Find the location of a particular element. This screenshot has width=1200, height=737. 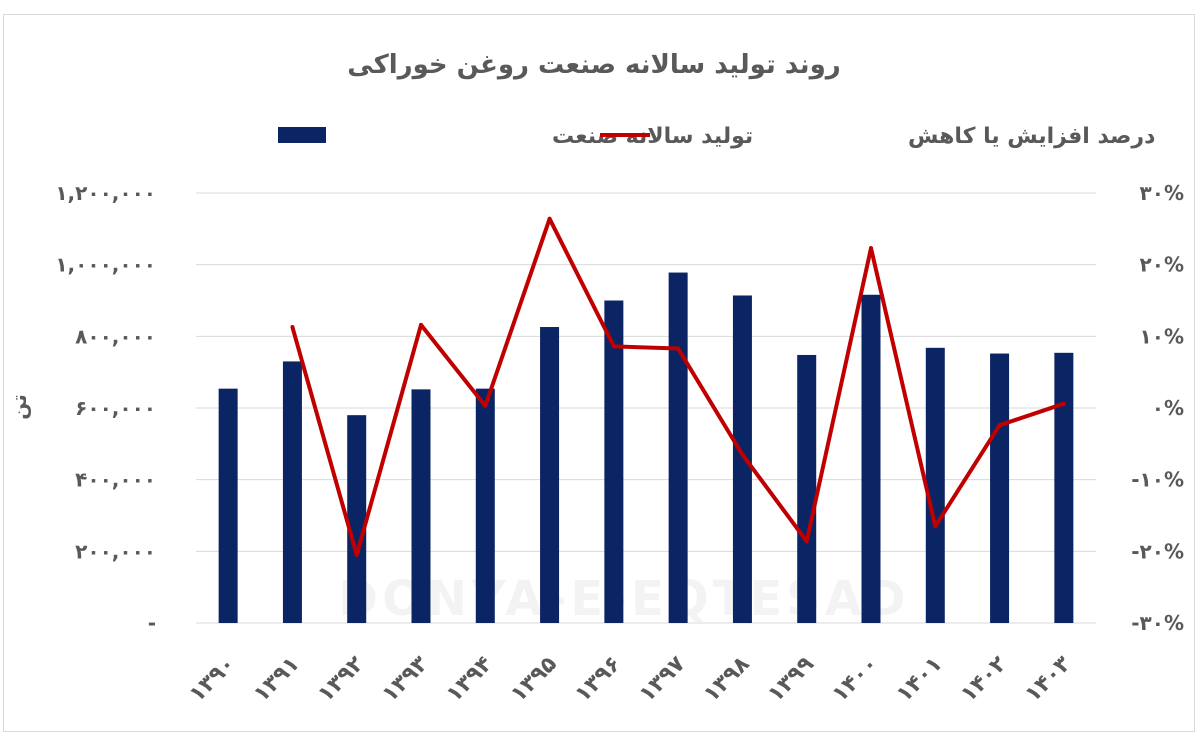

right-tick-label: -۲۰% is located at coordinates (1157, 551).